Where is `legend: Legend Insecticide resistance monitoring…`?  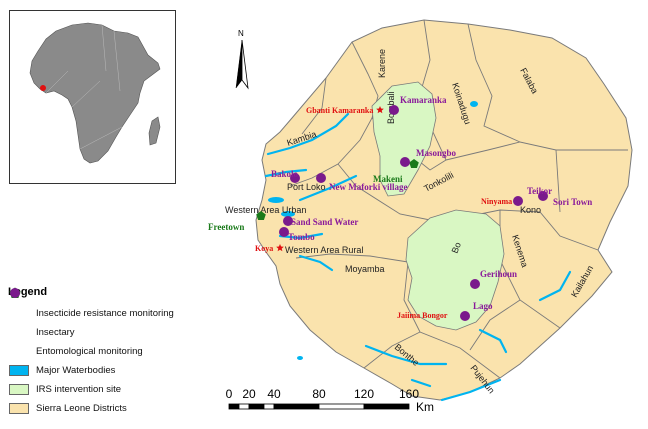 legend: Legend Insecticide resistance monitoring… is located at coordinates (118, 356).